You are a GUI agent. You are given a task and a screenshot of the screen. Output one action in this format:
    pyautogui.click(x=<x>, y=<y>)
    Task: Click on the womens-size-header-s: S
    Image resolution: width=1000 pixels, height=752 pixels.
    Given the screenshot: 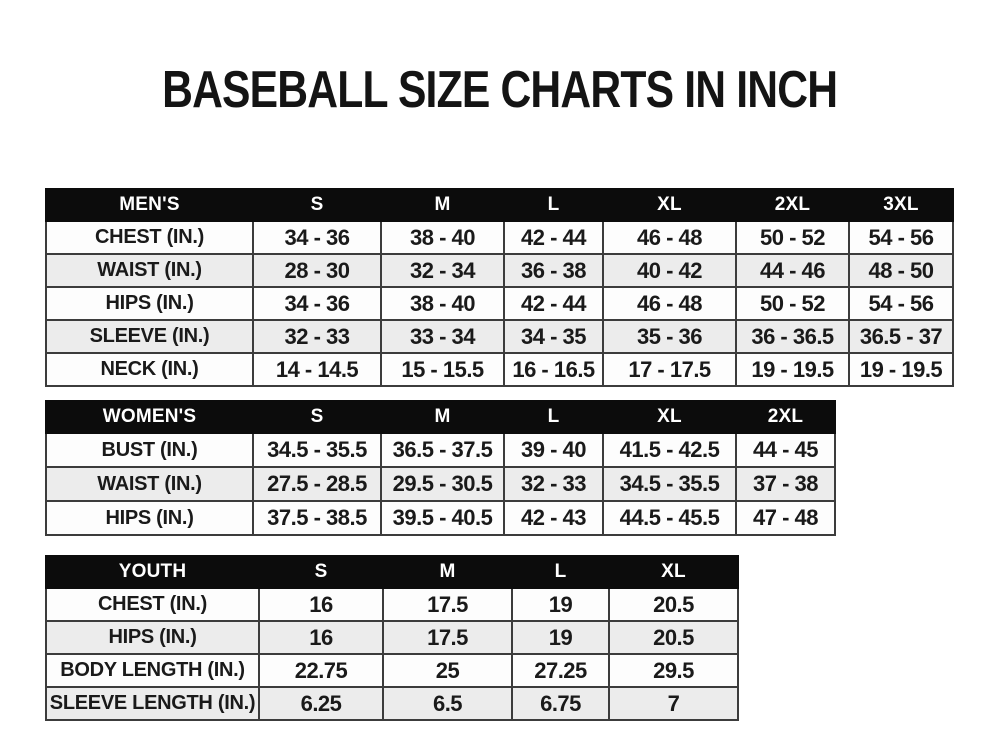 What is the action you would take?
    pyautogui.click(x=317, y=417)
    